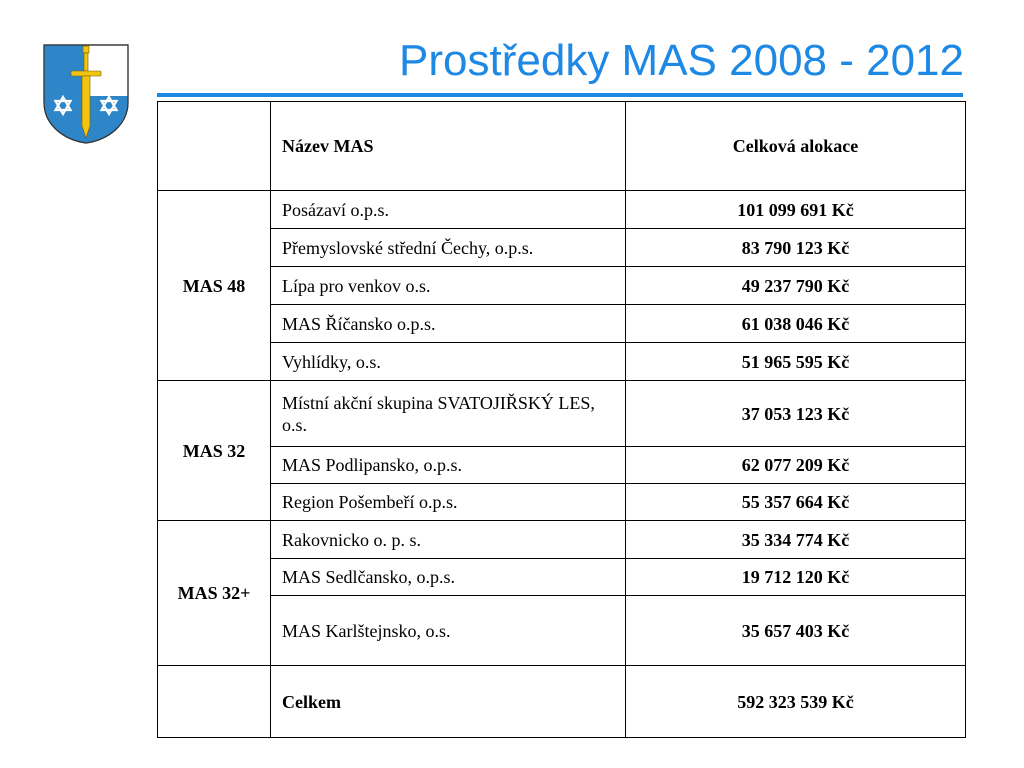 Image resolution: width=1024 pixels, height=768 pixels. I want to click on mas-name: MAS Podlipansko, o.p.s., so click(448, 465).